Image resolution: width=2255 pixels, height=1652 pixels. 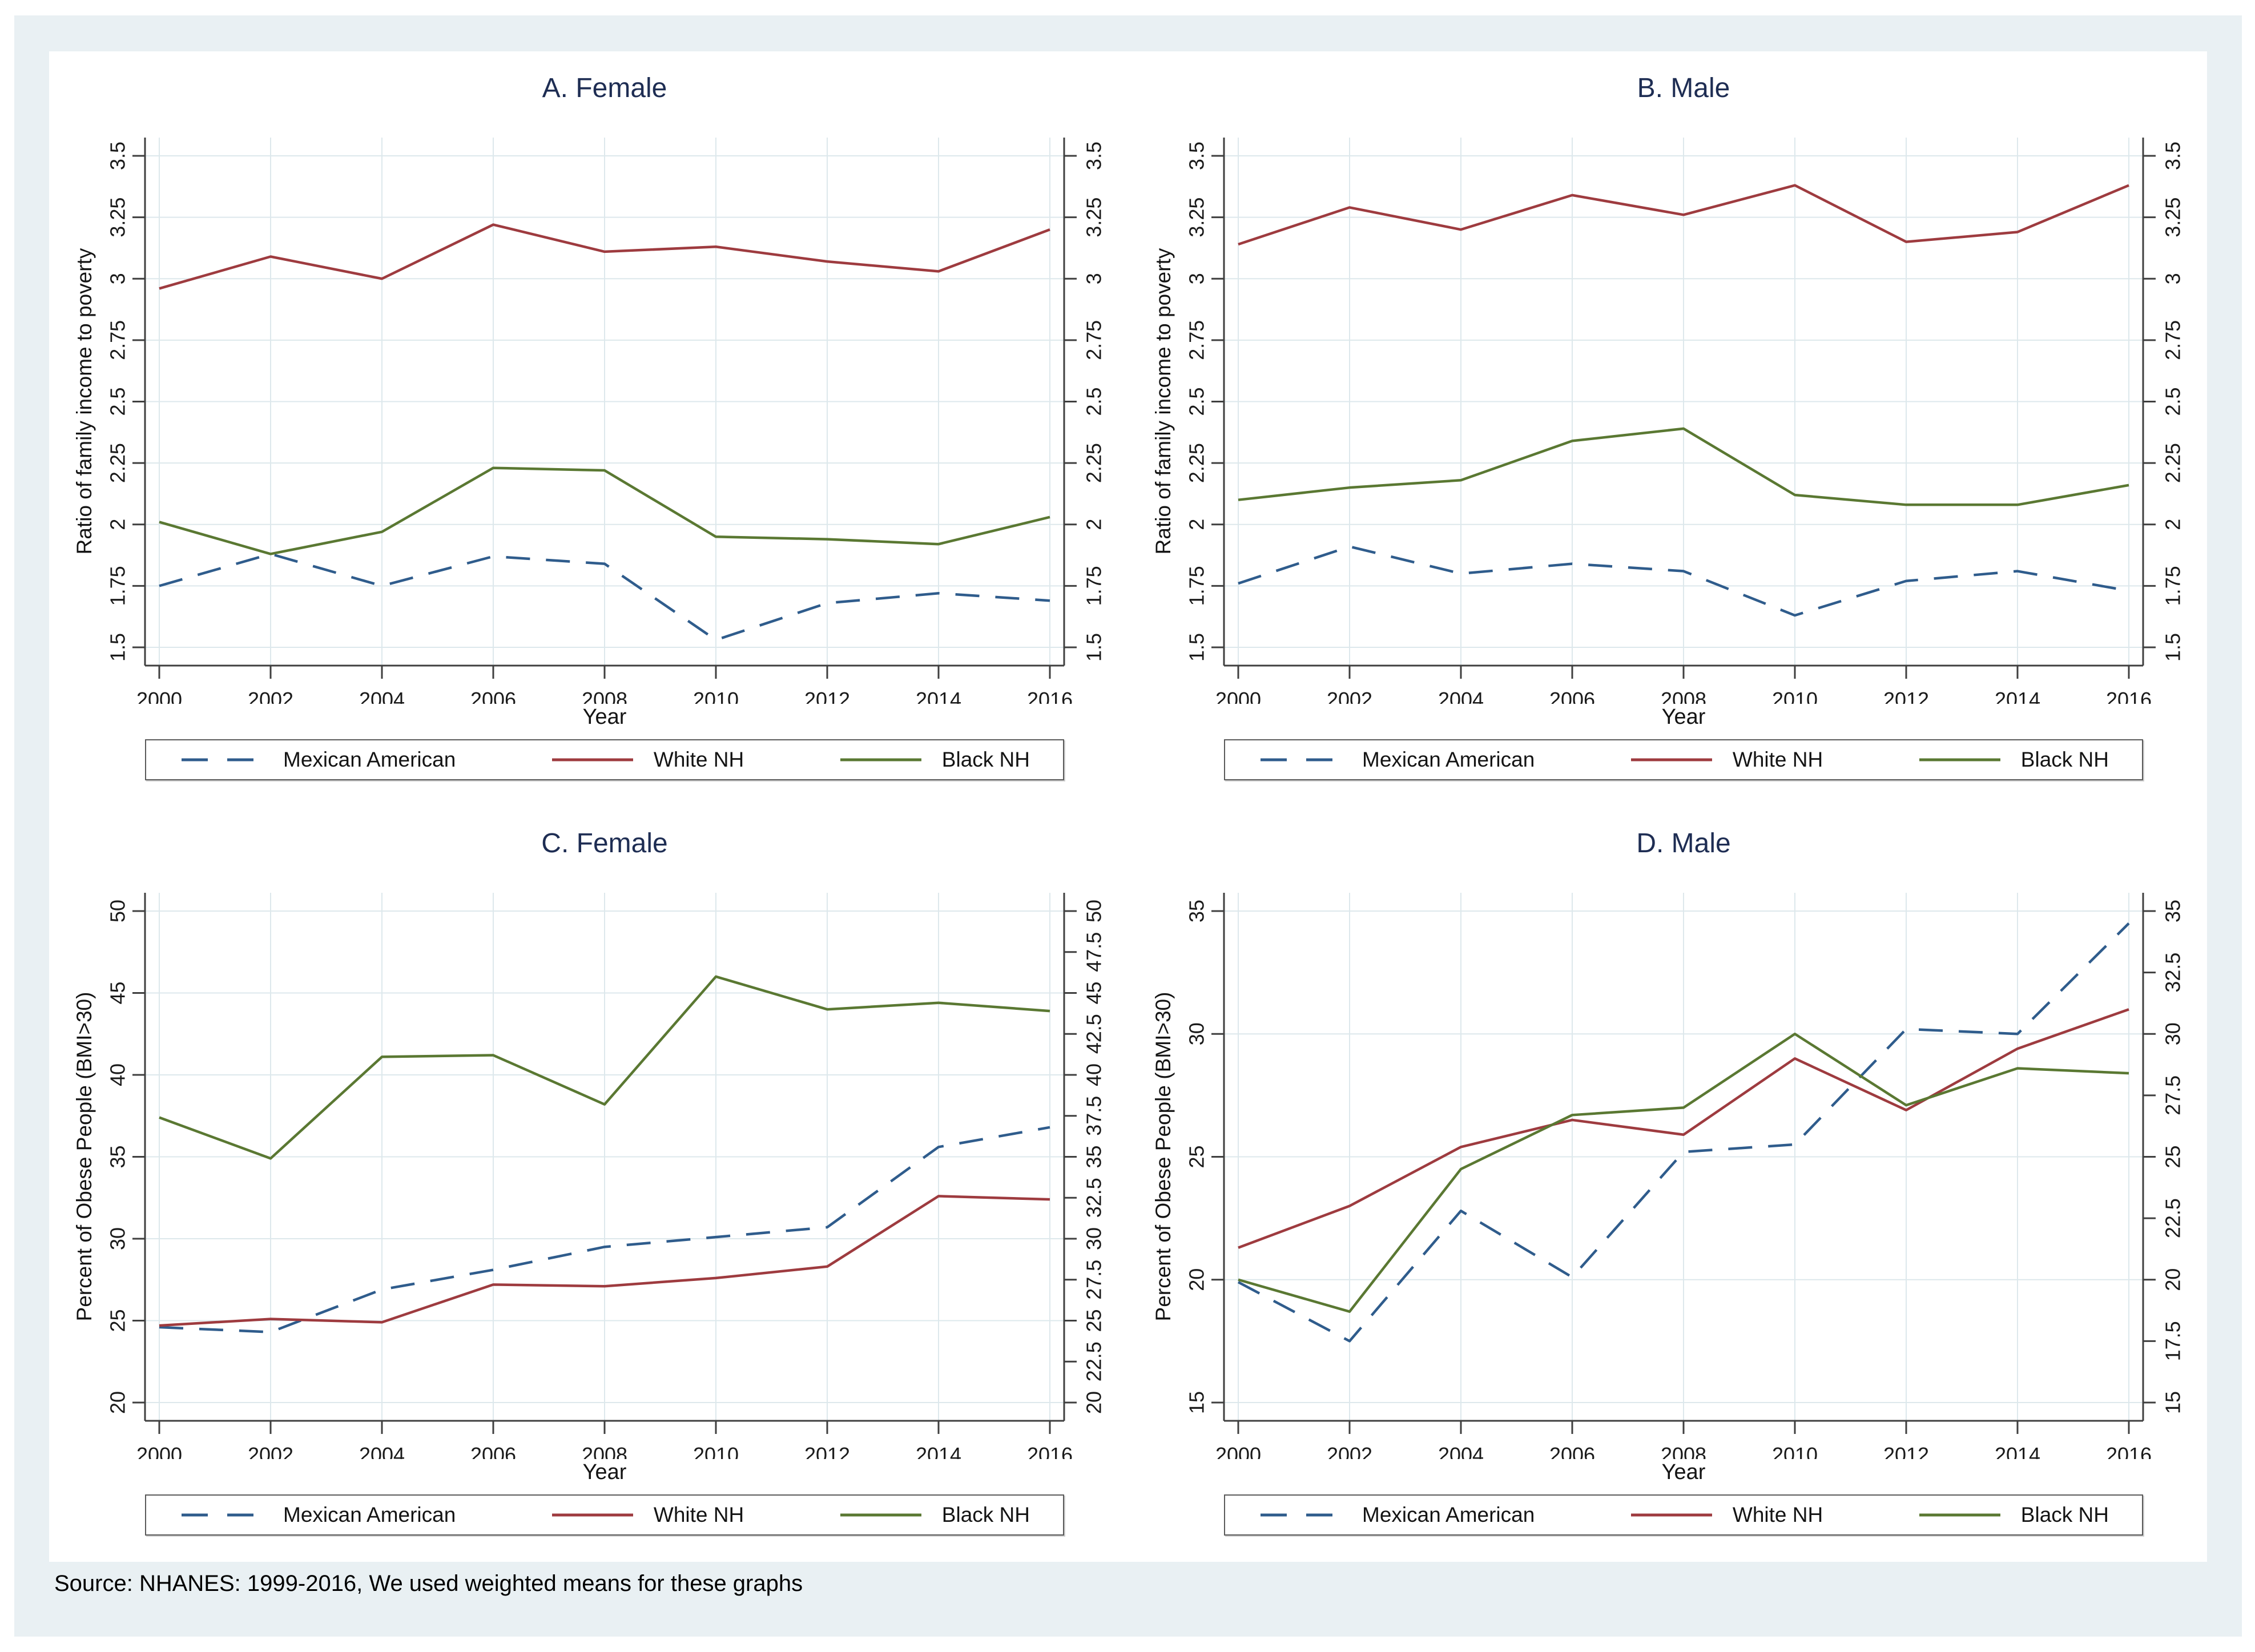 I want to click on panel-b-legend: Mexican American White NH Black NH, so click(x=1684, y=759).